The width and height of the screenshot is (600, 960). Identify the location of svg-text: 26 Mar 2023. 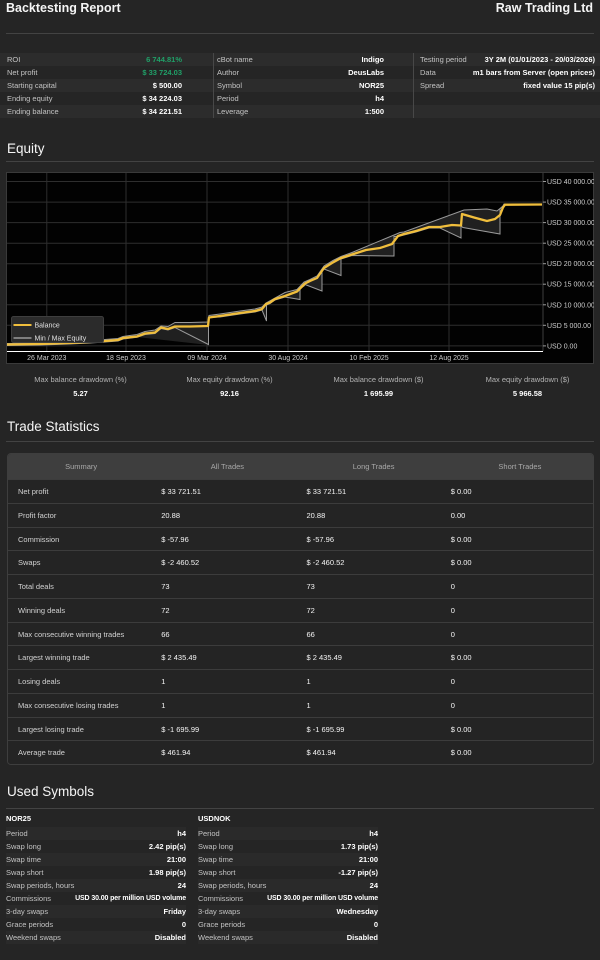
(46, 358).